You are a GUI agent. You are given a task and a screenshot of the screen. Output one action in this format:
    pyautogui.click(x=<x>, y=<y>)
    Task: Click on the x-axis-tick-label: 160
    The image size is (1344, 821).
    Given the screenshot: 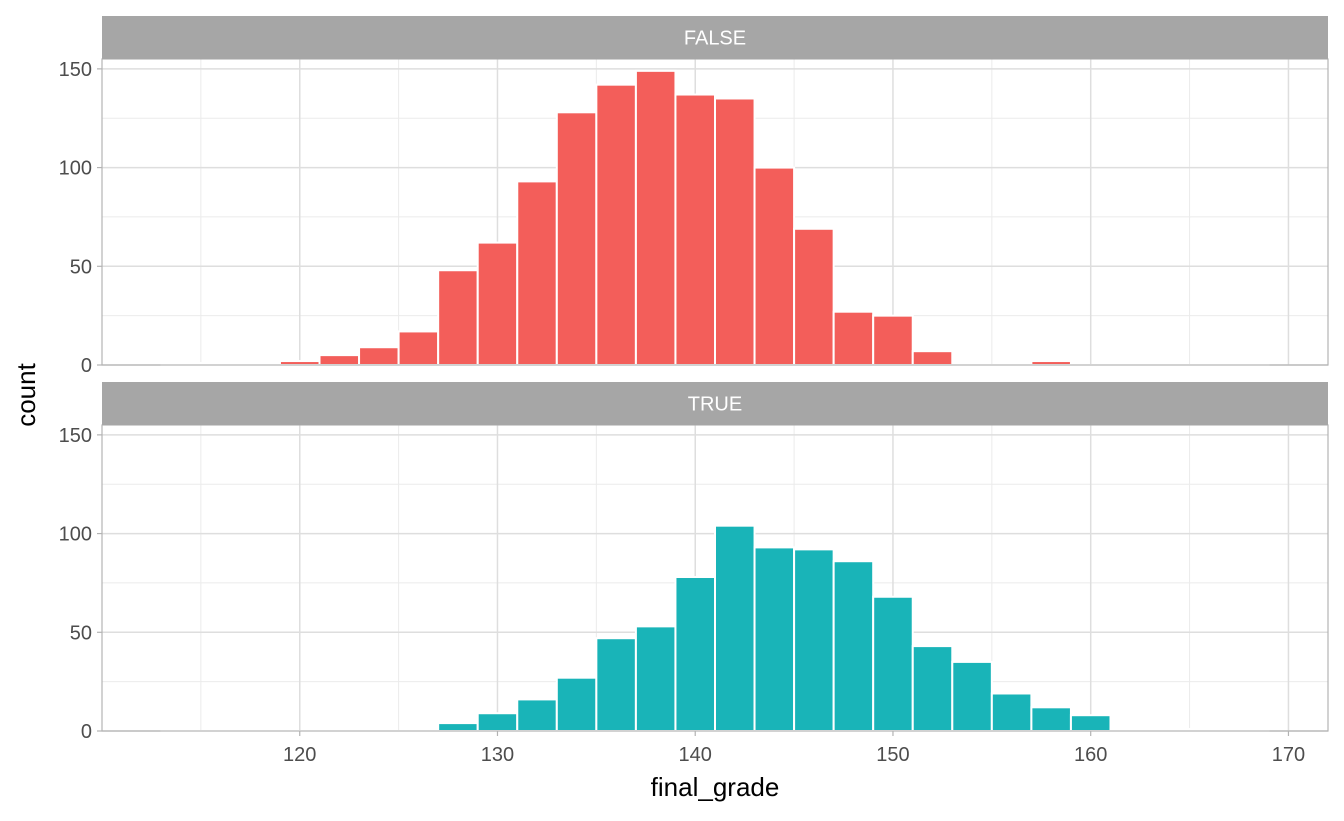 What is the action you would take?
    pyautogui.click(x=1090, y=755)
    